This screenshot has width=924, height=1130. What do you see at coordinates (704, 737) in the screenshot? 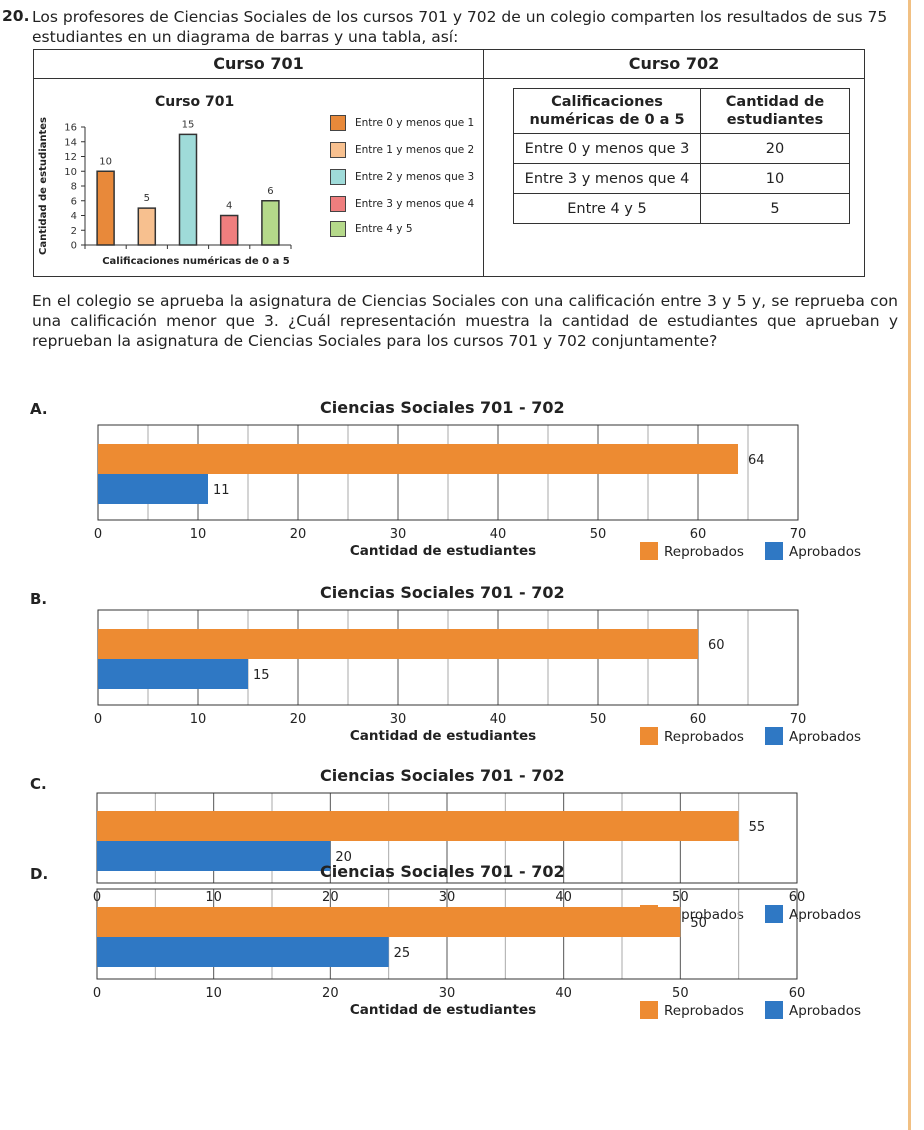
I see `legend-label-reprobados: Reprobados` at bounding box center [704, 737].